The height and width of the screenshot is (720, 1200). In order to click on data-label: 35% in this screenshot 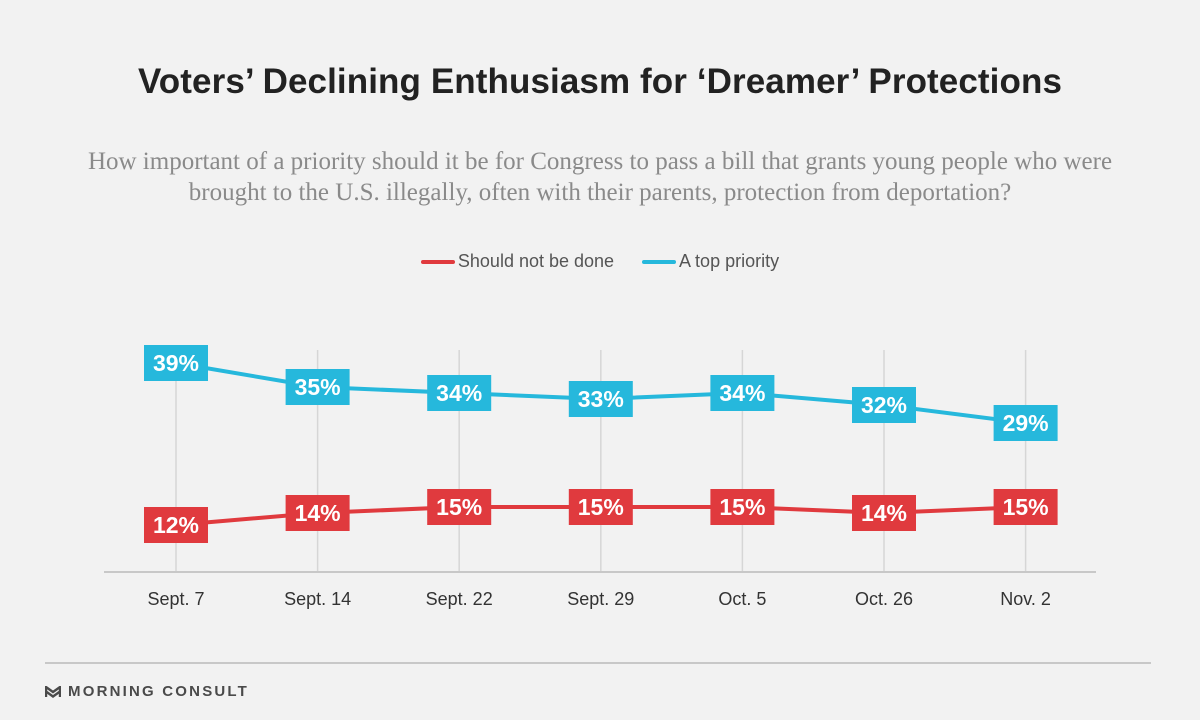, I will do `click(318, 387)`.